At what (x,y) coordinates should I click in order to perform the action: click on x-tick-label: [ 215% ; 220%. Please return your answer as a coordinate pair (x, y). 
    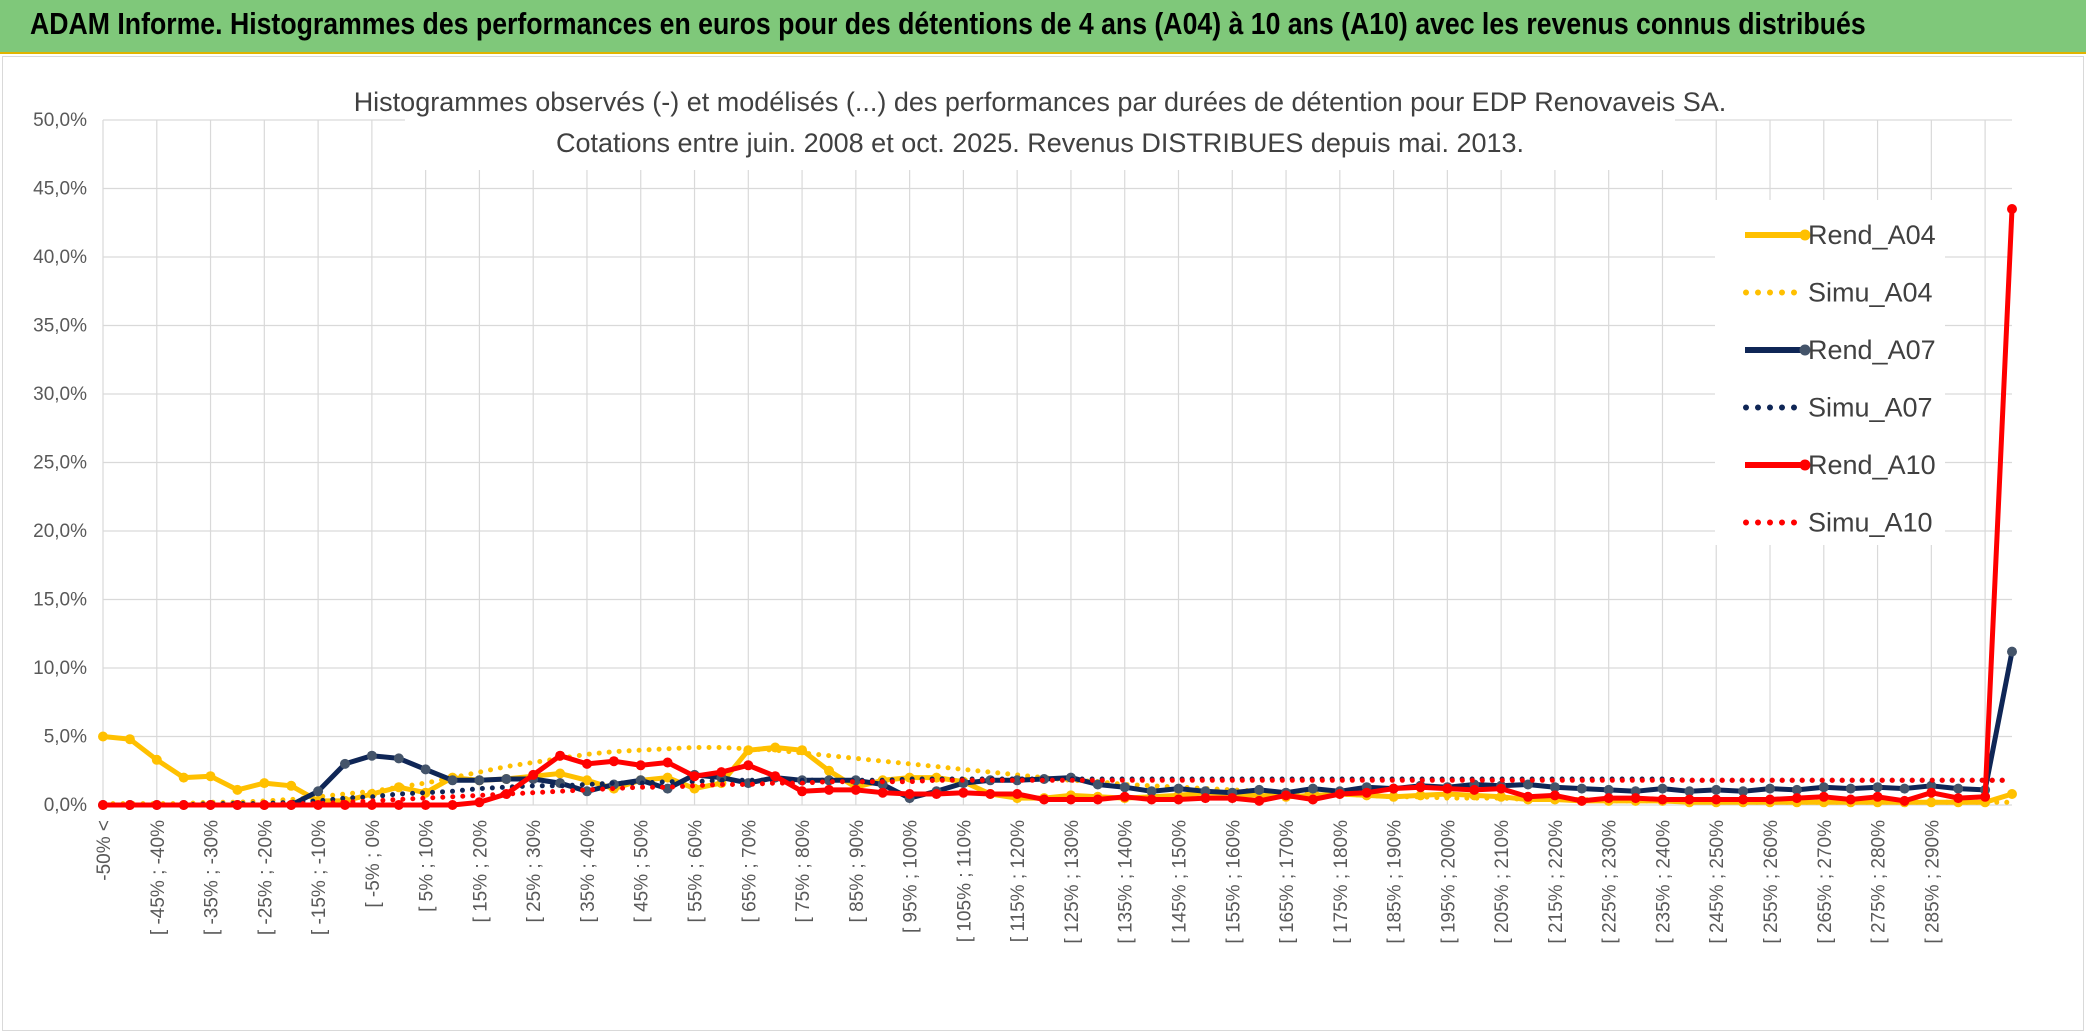
    Looking at the image, I should click on (1556, 882).